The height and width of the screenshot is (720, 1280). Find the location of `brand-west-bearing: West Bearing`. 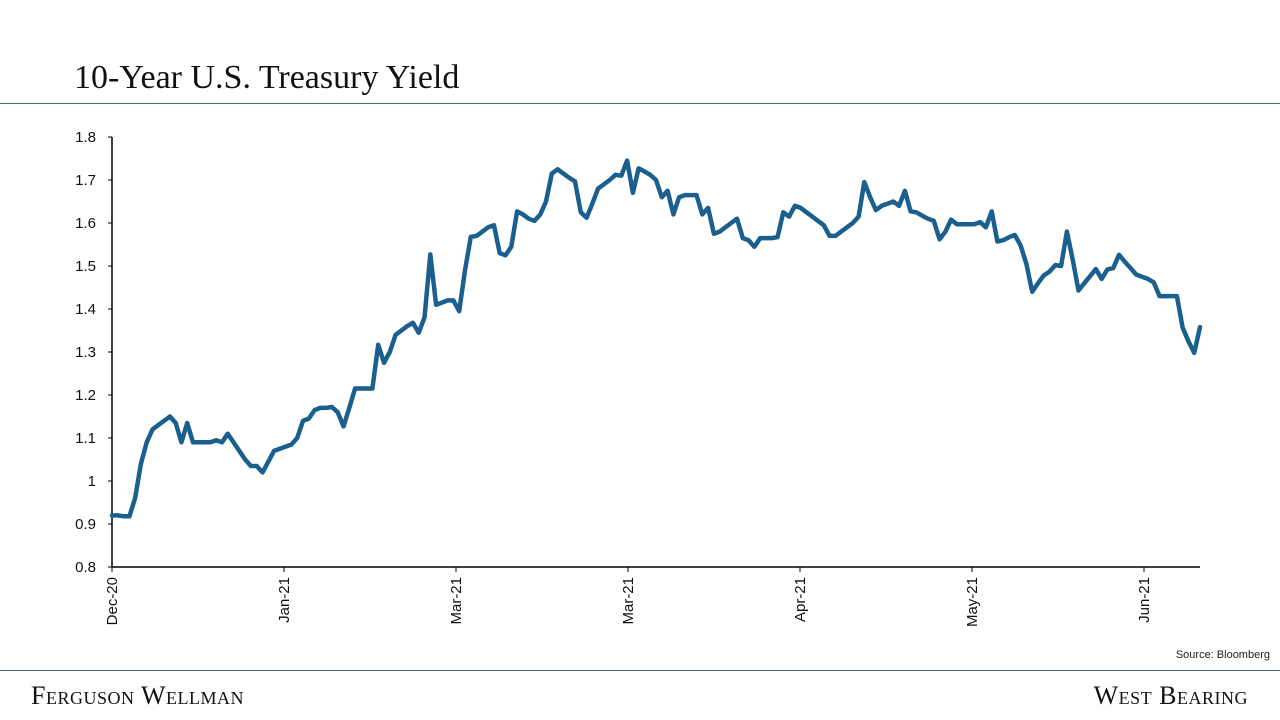

brand-west-bearing: West Bearing is located at coordinates (1170, 695).